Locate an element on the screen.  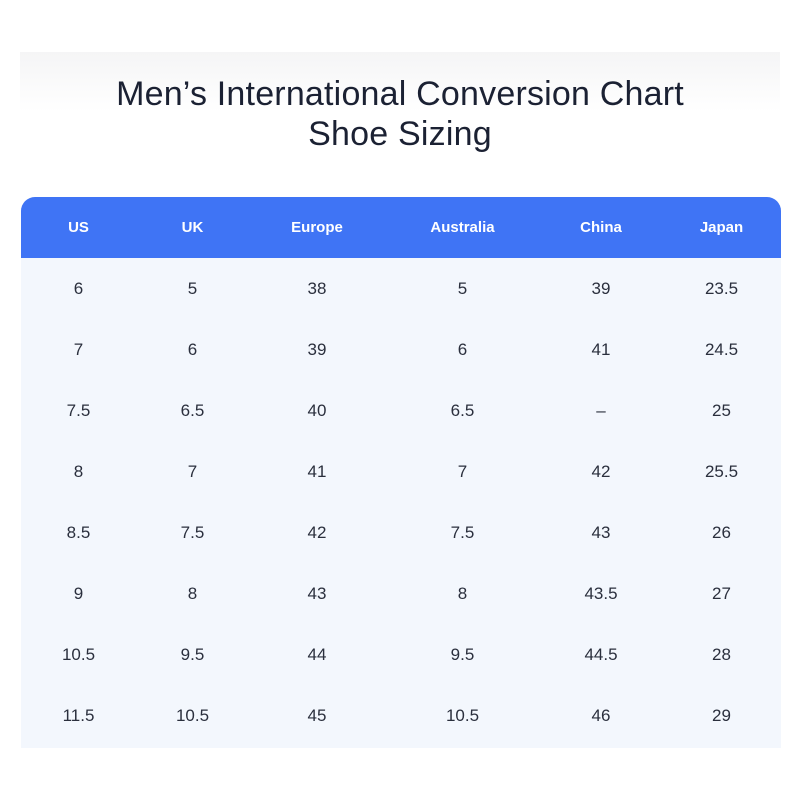
cell-us: 11.5 is located at coordinates (78, 715).